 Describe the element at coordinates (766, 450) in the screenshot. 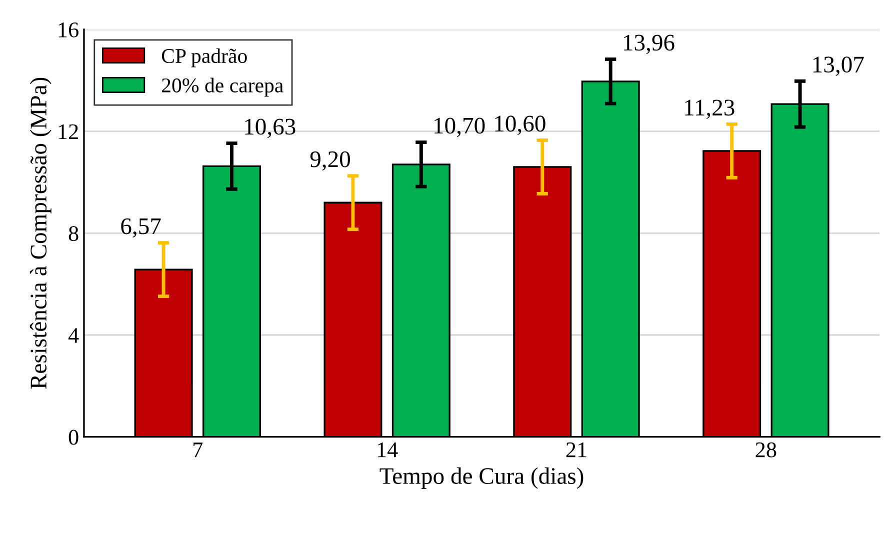

I see `x-tick-label: 28` at that location.